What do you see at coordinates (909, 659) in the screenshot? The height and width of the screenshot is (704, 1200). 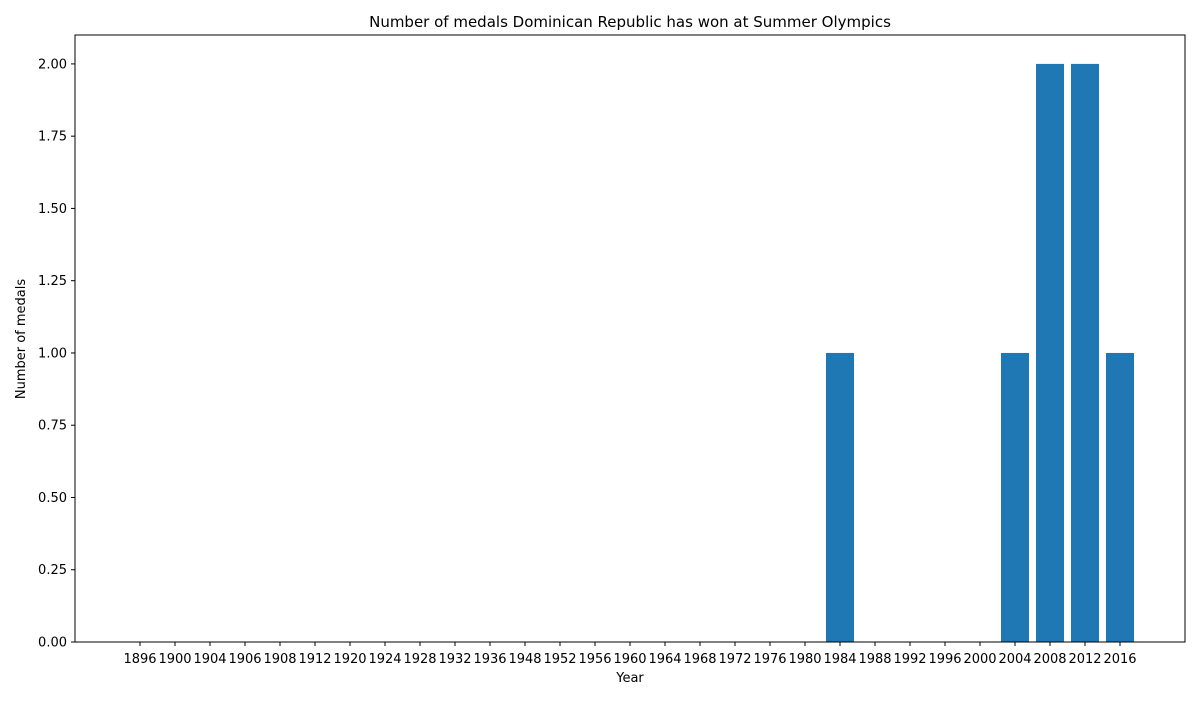 I see `x-tick-label-1992: 1992` at bounding box center [909, 659].